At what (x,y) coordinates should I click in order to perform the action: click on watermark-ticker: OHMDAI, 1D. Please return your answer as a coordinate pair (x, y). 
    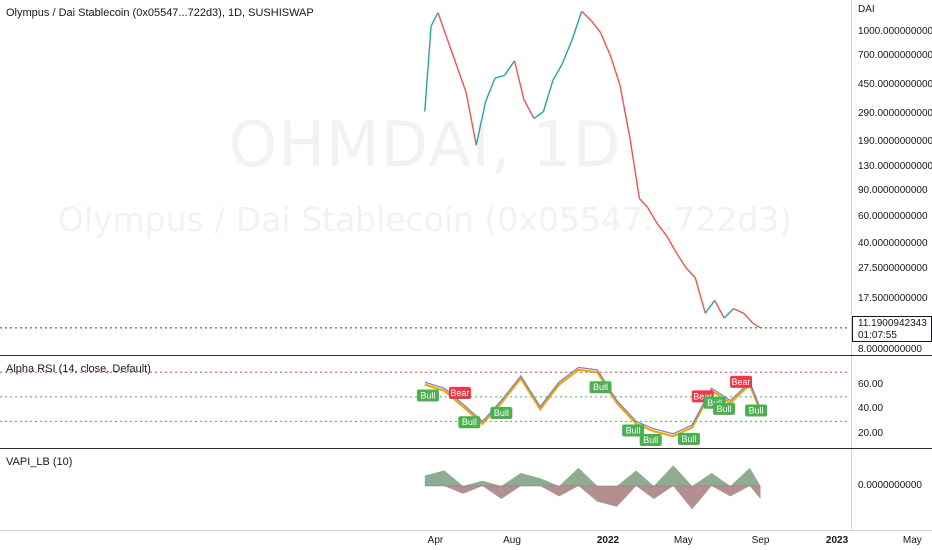
    Looking at the image, I should click on (425, 144).